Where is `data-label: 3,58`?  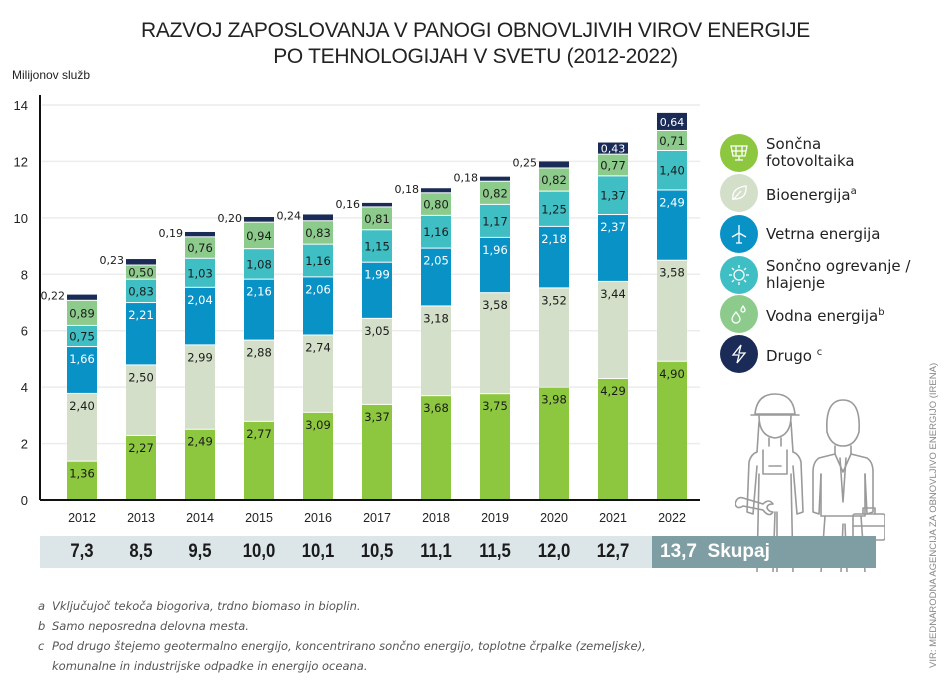 data-label: 3,58 is located at coordinates (495, 305).